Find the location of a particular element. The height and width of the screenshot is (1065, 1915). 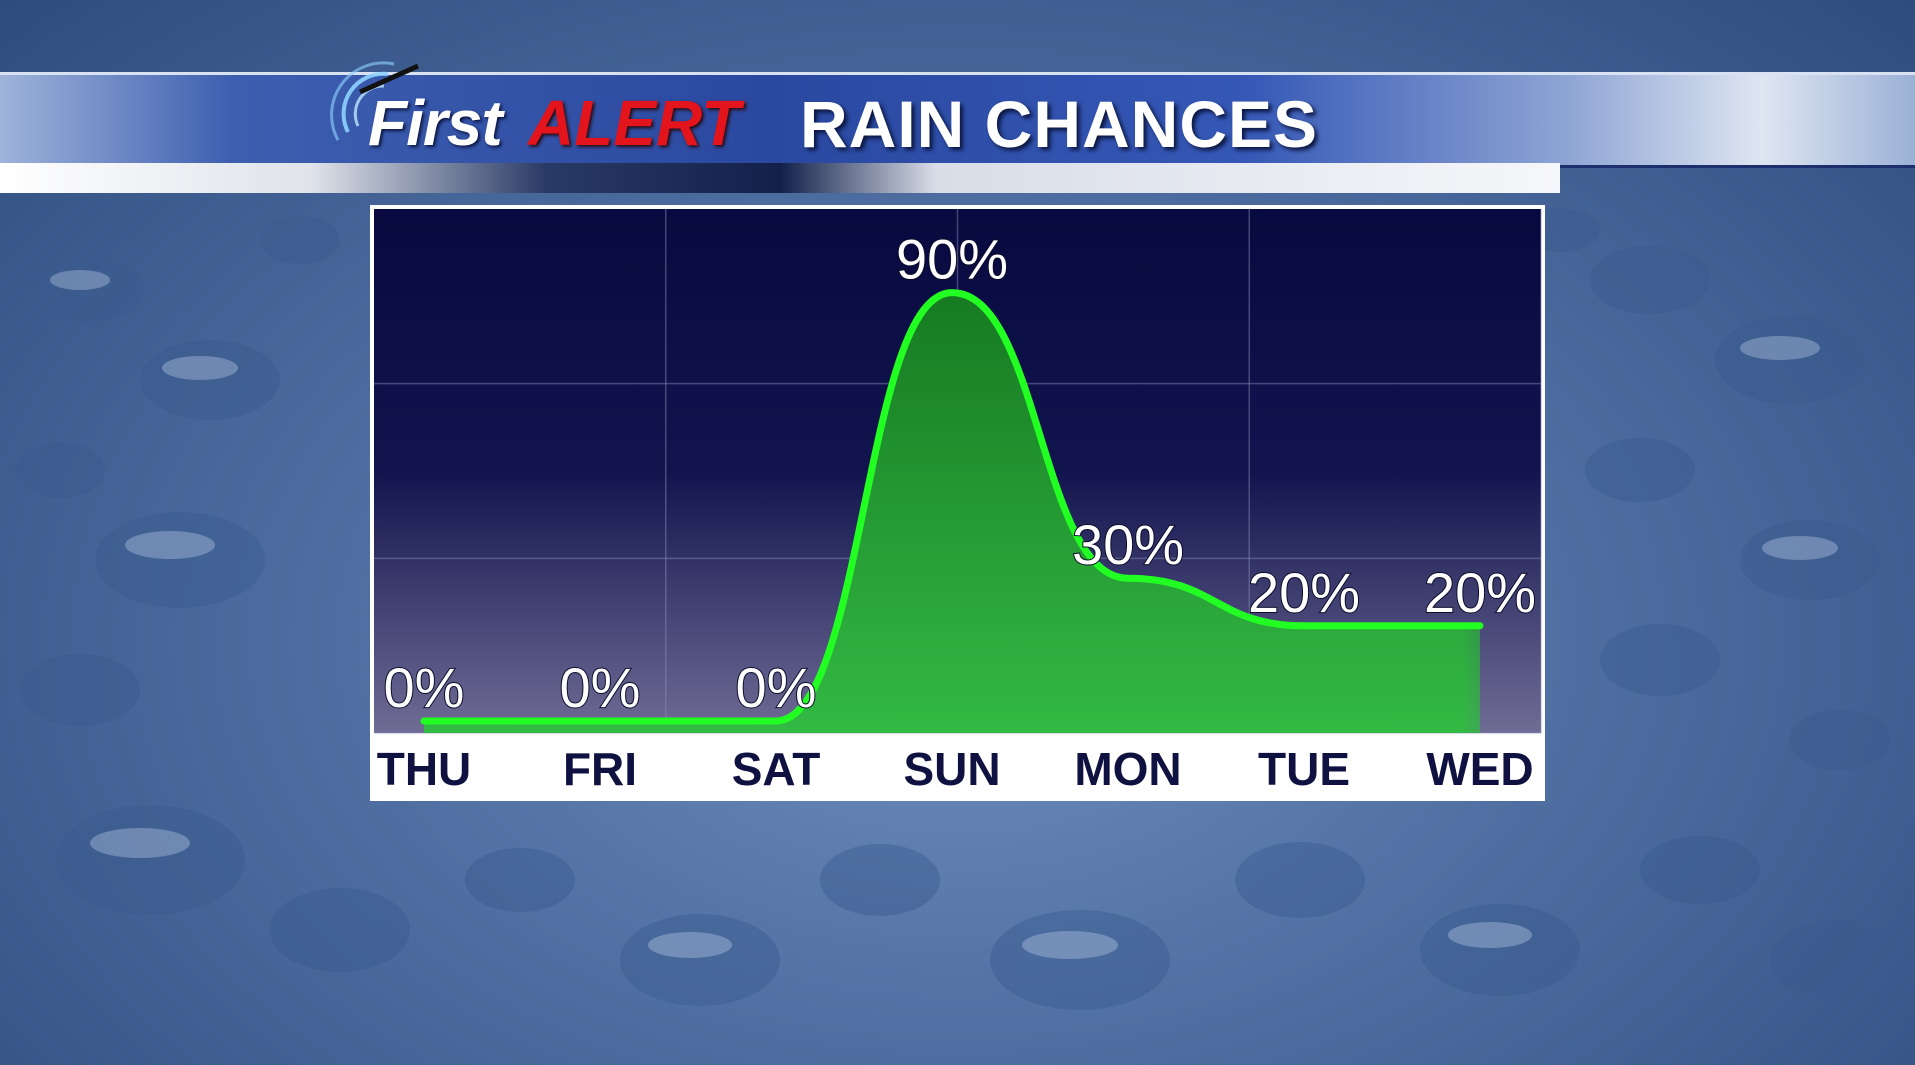

category-label: THU is located at coordinates (424, 769).